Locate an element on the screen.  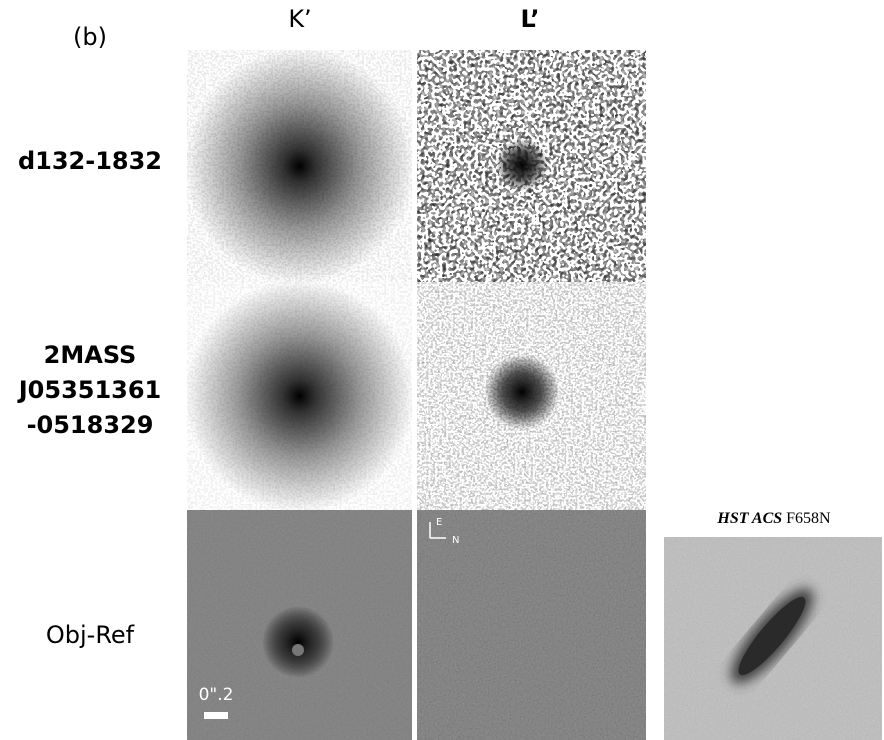
hst-title-italic: HST ACS is located at coordinates (749, 518).